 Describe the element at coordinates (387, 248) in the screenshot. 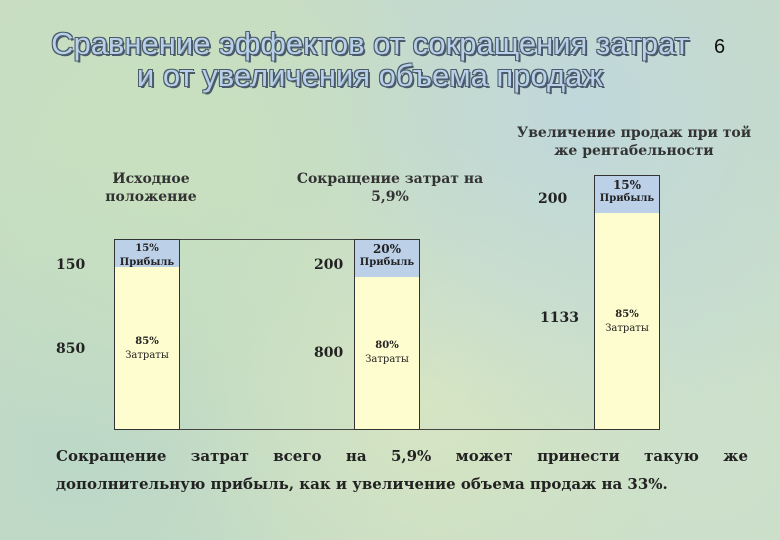

I see `profit-percent-label: 20%` at that location.